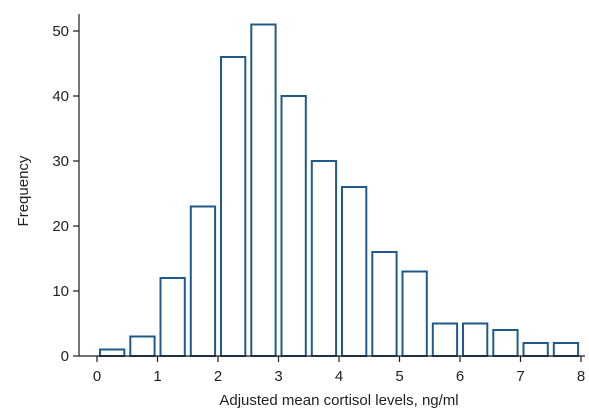 This screenshot has width=589, height=416. What do you see at coordinates (460, 376) in the screenshot?
I see `x-tick-label-6: 6` at bounding box center [460, 376].